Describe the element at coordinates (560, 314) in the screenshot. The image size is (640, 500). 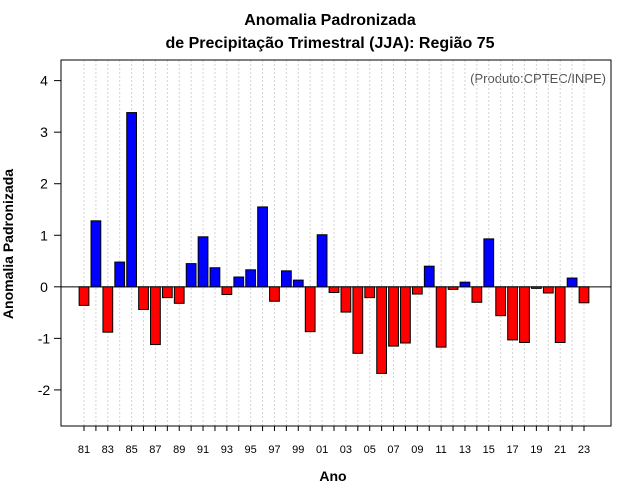
I see `bar-2021` at that location.